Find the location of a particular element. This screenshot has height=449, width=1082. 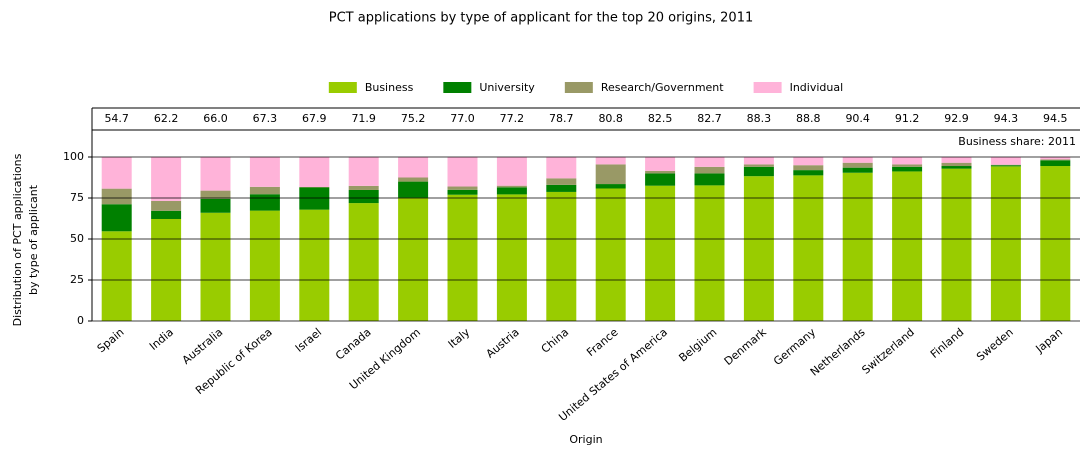

x-tick-label: Sweden is located at coordinates (995, 345).